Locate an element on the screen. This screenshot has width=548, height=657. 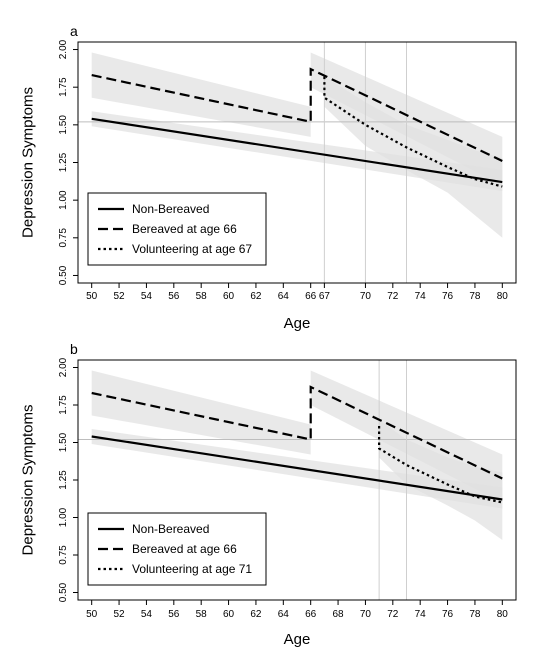
legend-label: Volunteering at age 71 is located at coordinates (192, 569).